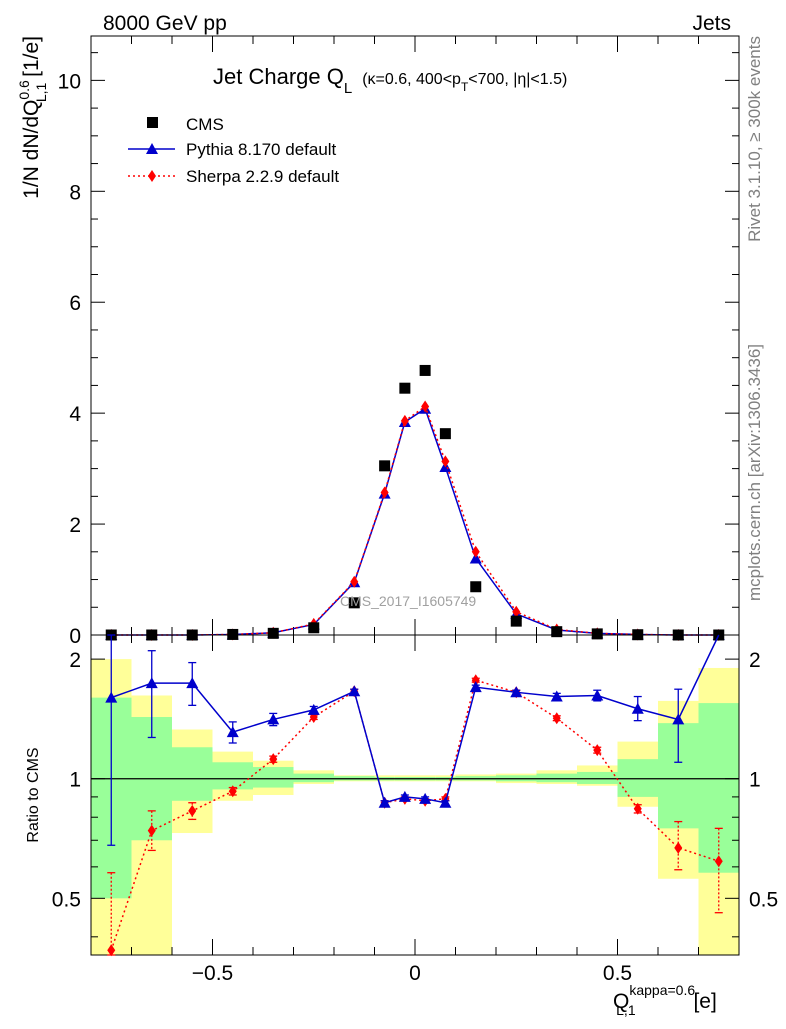  Describe the element at coordinates (75, 636) in the screenshot. I see `main-ytick-label: 0` at that location.